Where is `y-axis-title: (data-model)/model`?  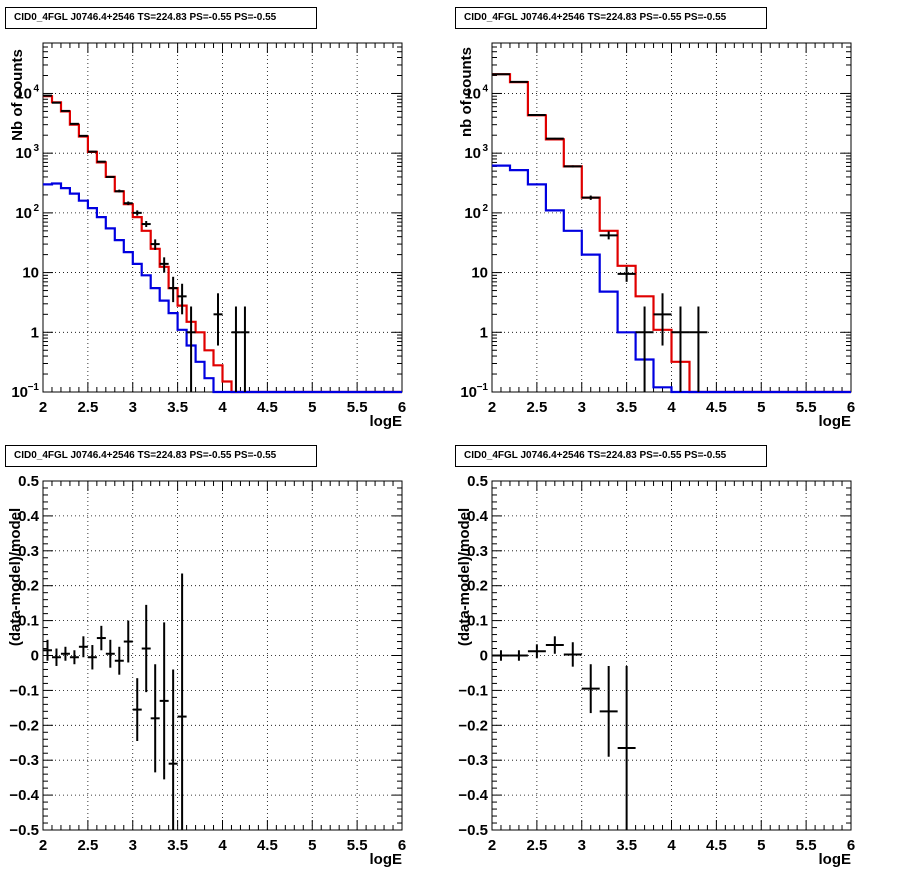
y-axis-title: (data-model)/model is located at coordinates (15, 577).